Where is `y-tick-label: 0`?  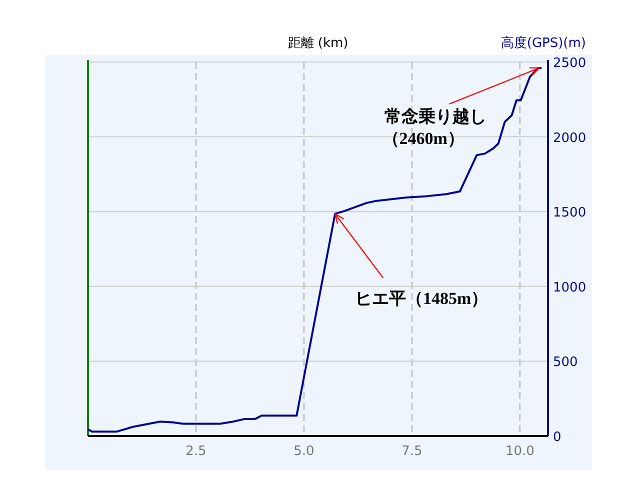
y-tick-label: 0 is located at coordinates (557, 437).